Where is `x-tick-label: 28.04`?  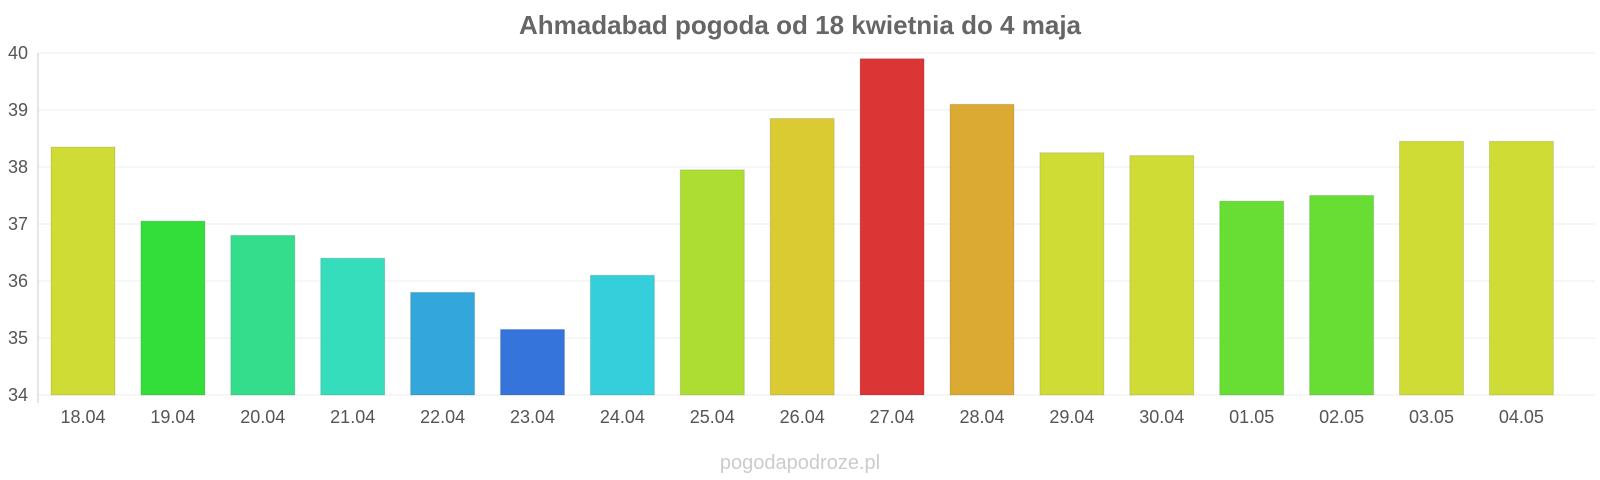 x-tick-label: 28.04 is located at coordinates (981, 417).